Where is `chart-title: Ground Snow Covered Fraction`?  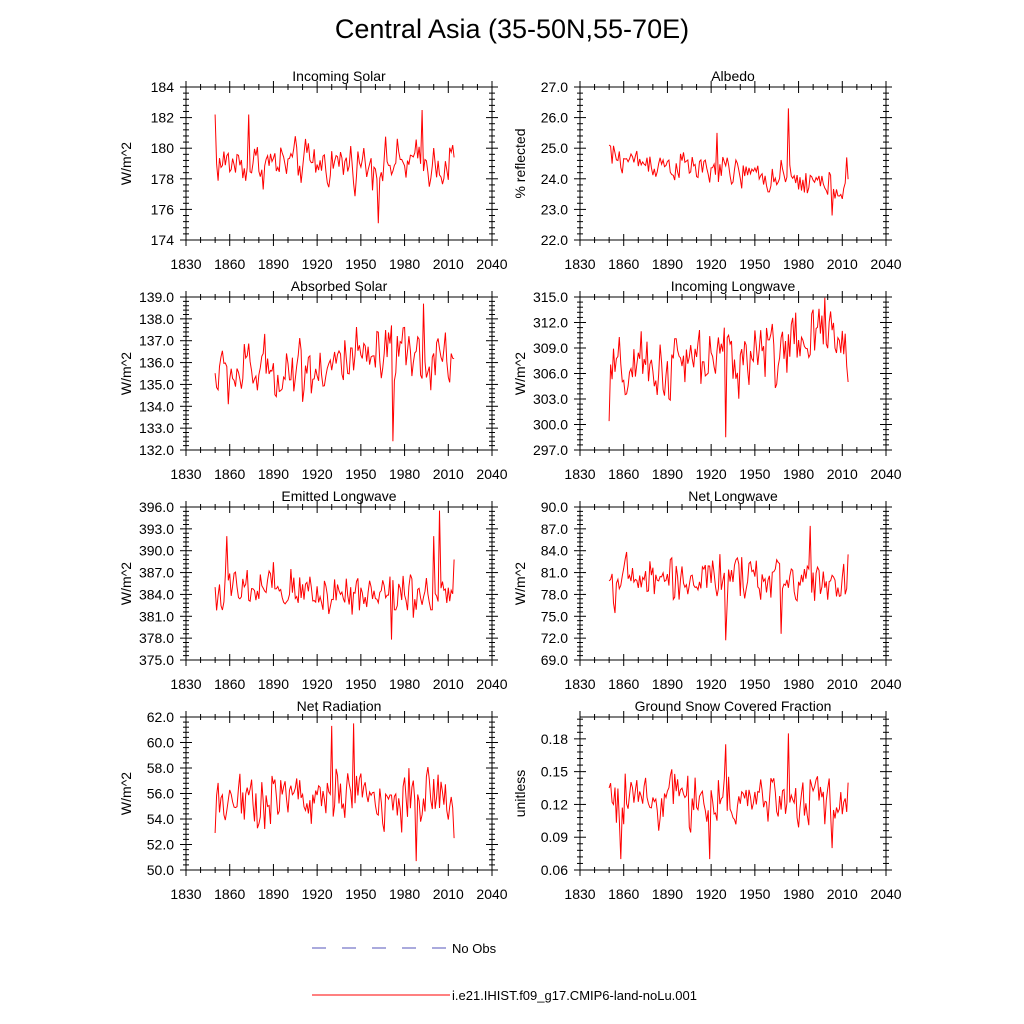 chart-title: Ground Snow Covered Fraction is located at coordinates (733, 706).